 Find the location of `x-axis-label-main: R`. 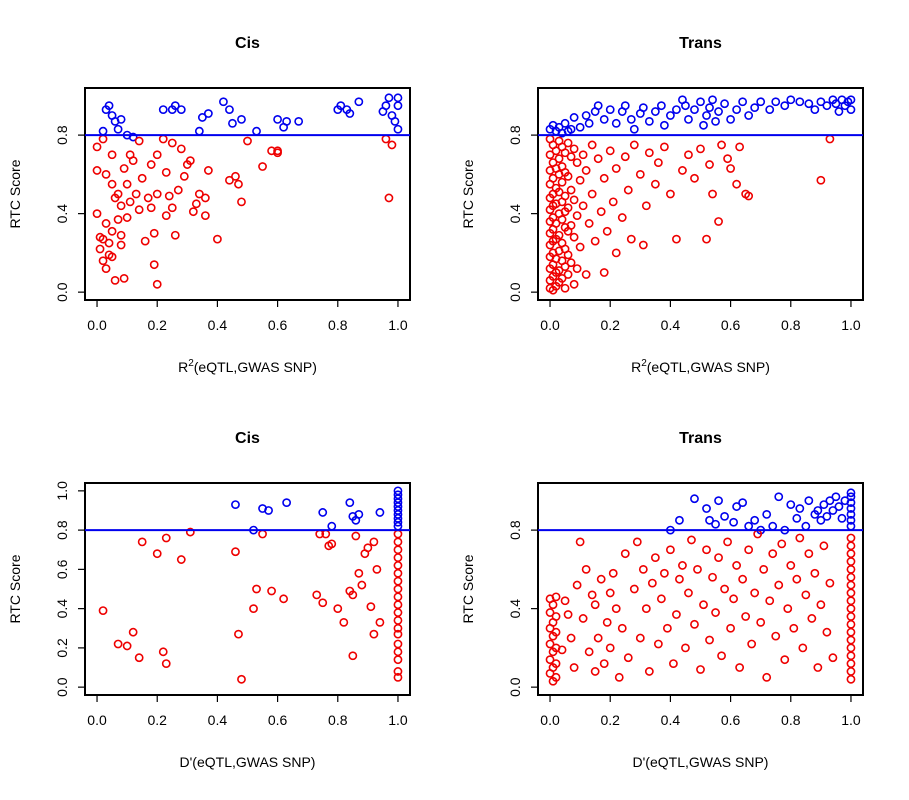

x-axis-label-main: R is located at coordinates (636, 367).